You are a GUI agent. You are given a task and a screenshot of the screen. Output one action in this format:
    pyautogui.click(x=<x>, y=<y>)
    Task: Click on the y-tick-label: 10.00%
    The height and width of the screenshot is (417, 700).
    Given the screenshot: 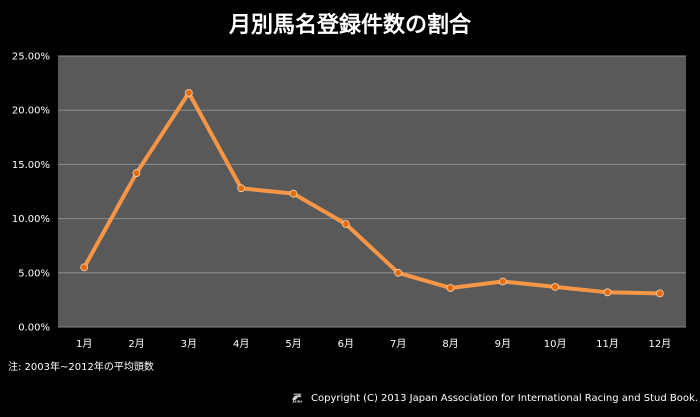 What is the action you would take?
    pyautogui.click(x=31, y=219)
    